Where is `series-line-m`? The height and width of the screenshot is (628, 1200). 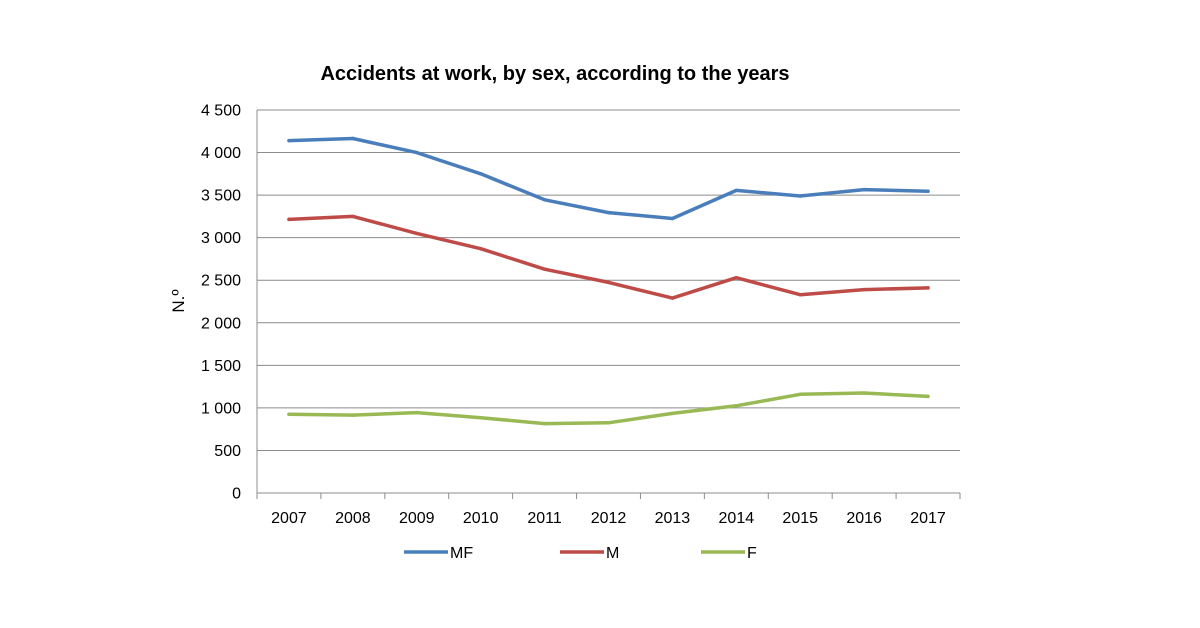 series-line-m is located at coordinates (608, 257).